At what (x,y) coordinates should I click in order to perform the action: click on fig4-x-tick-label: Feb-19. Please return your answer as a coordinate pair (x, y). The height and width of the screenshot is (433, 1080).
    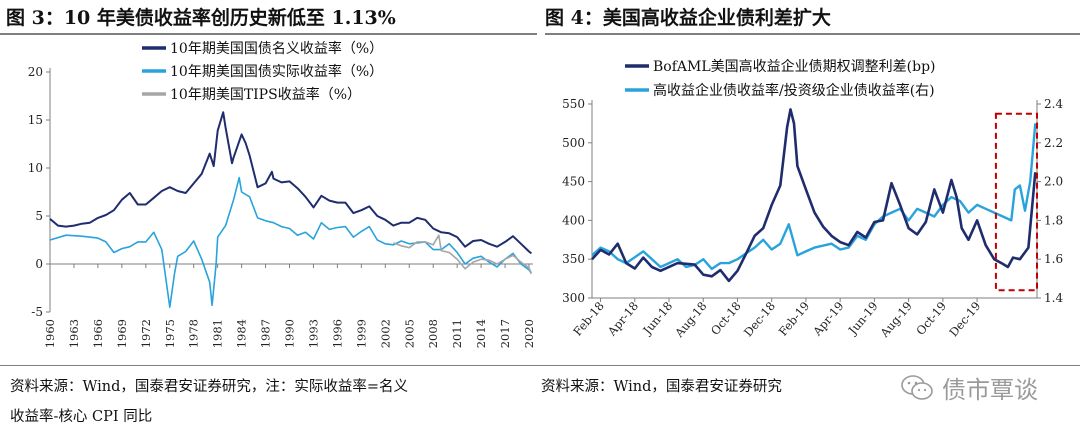
    Looking at the image, I should click on (794, 319).